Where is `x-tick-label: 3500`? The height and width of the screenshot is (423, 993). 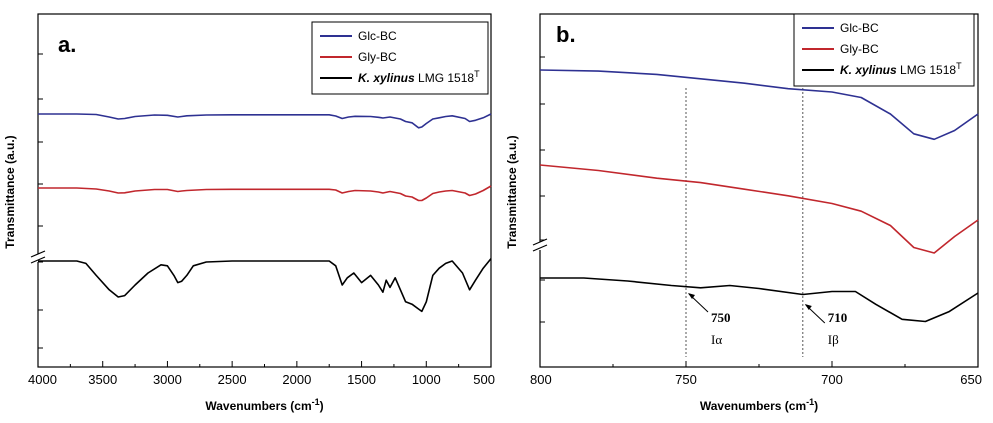
x-tick-label: 3500 is located at coordinates (102, 379).